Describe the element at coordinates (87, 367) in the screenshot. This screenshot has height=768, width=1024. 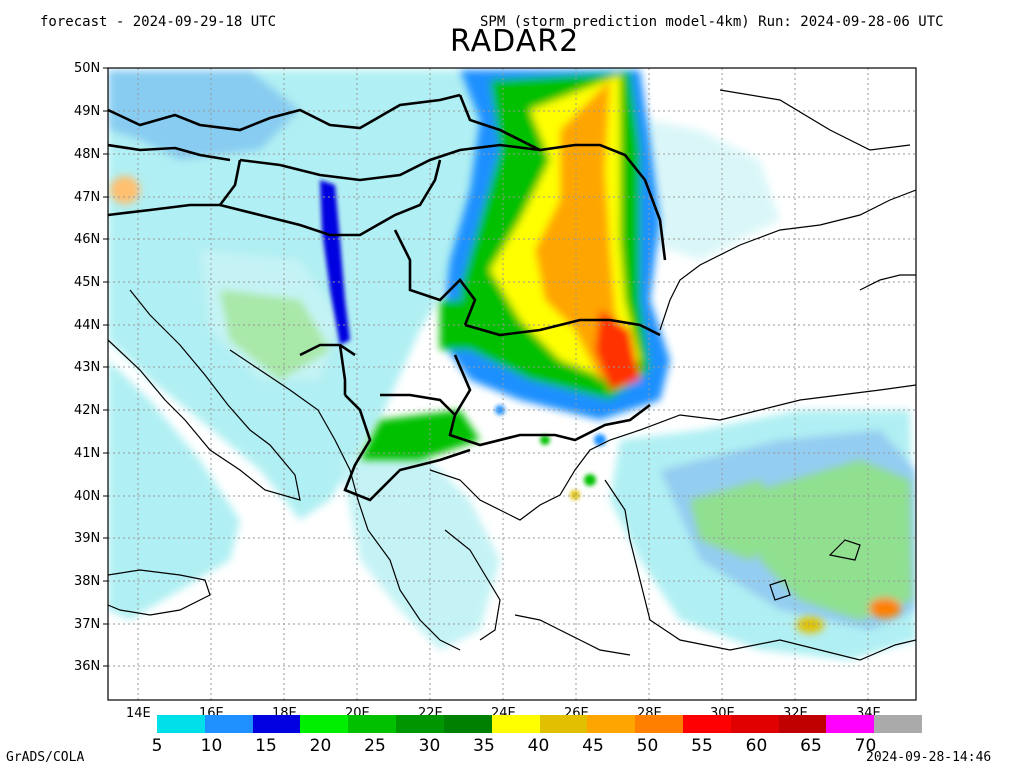
I see `lat-label: 43N` at that location.